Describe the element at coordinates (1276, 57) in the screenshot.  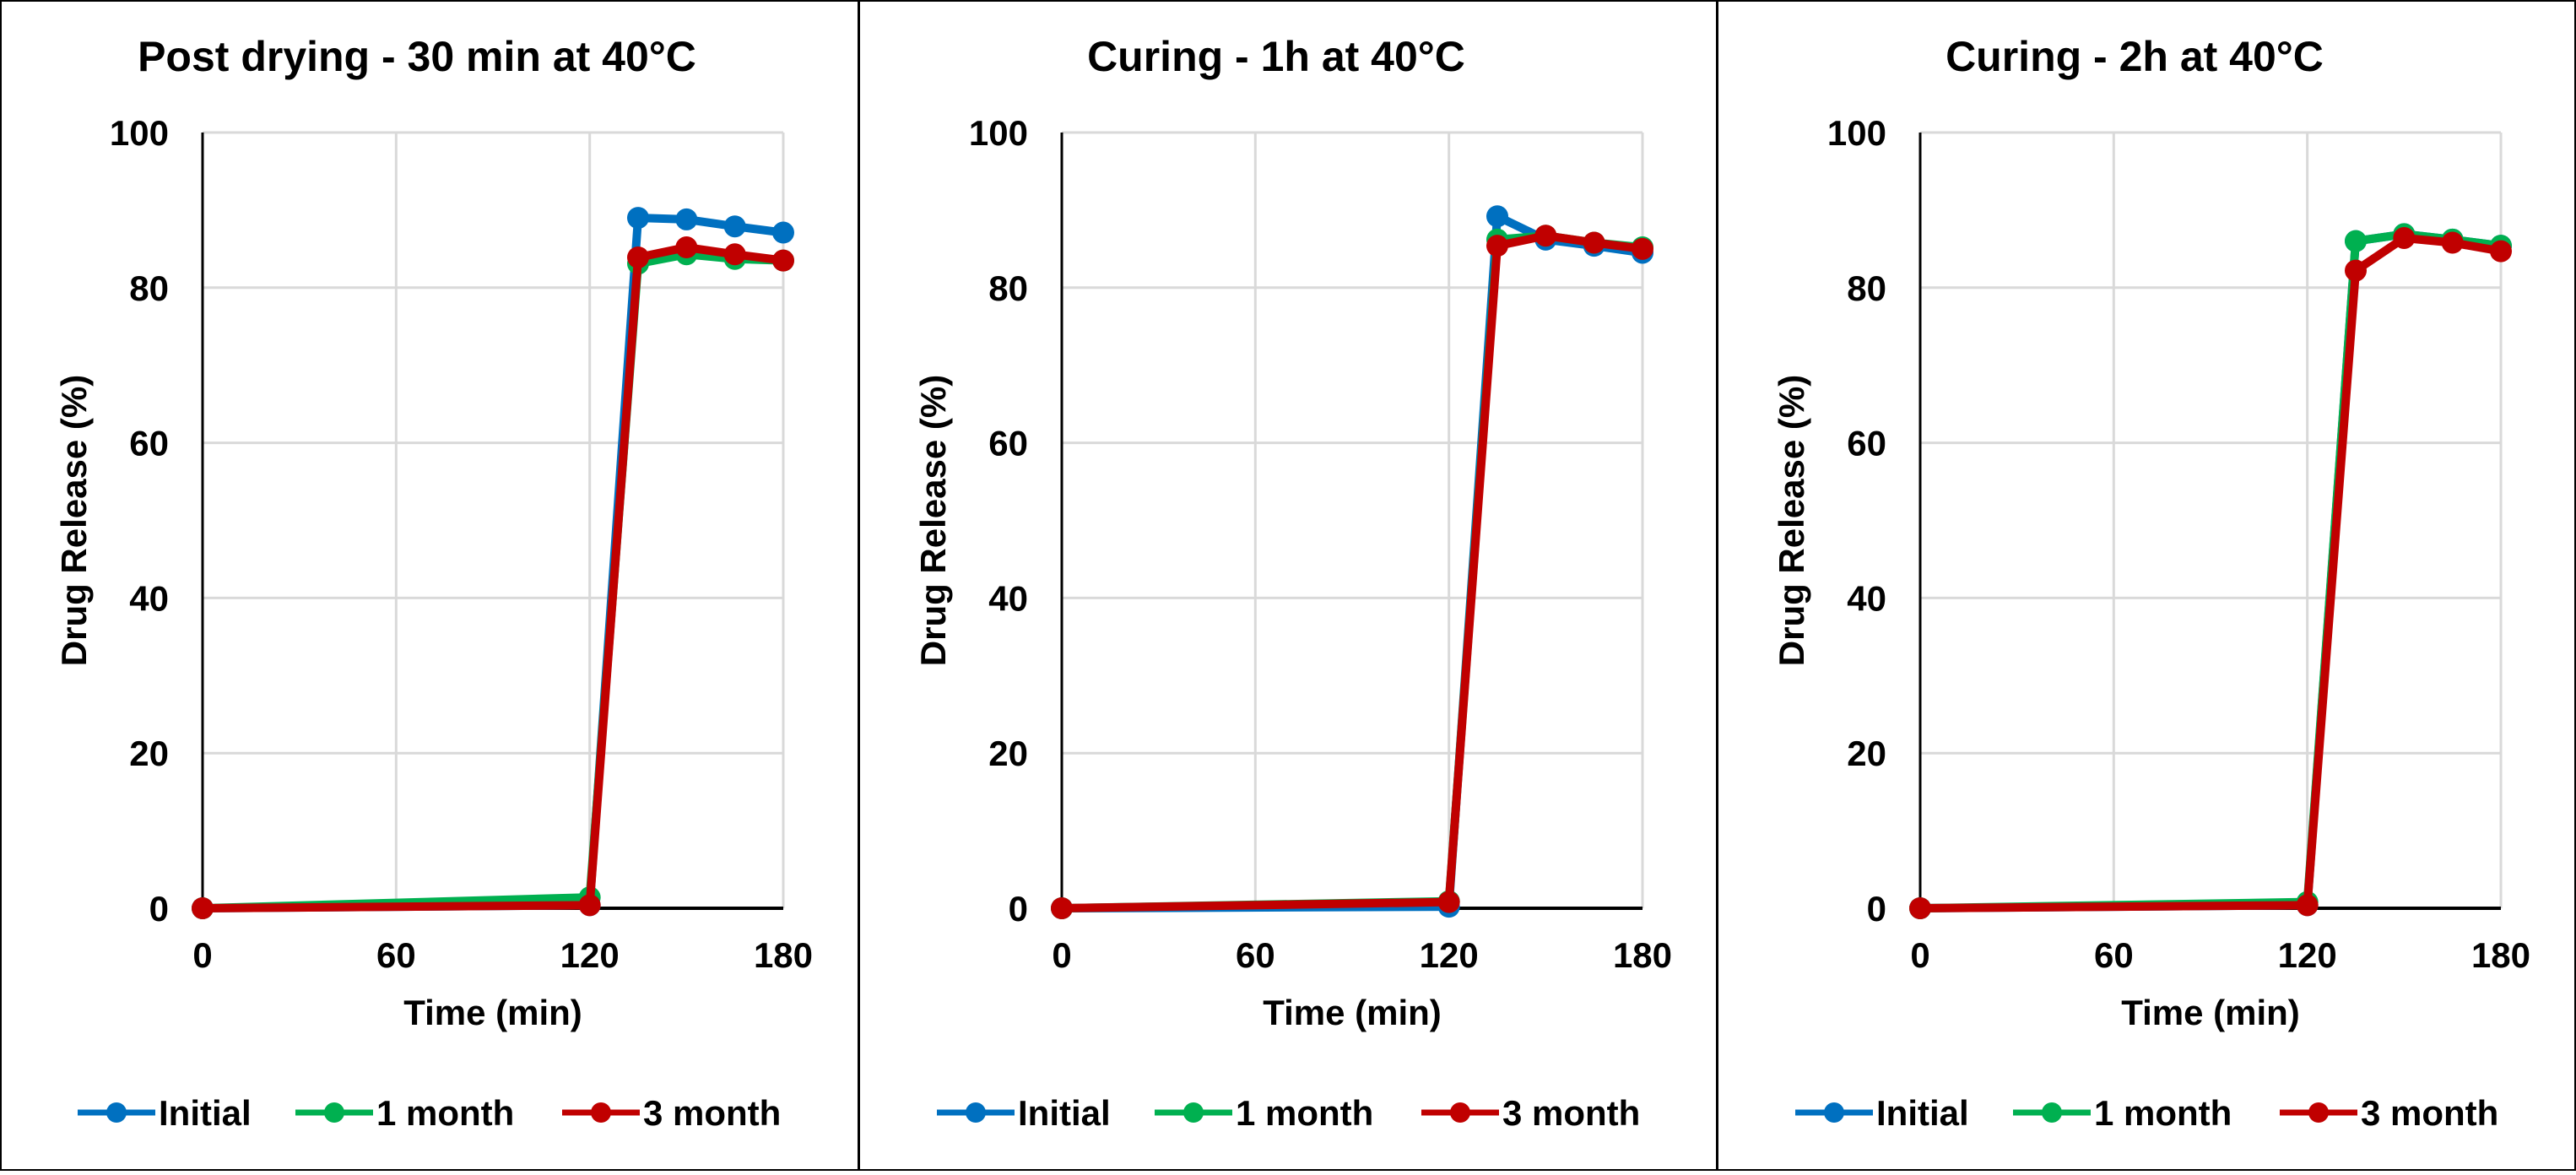
I see `chart-title: Curing - 1h at 40°C` at that location.